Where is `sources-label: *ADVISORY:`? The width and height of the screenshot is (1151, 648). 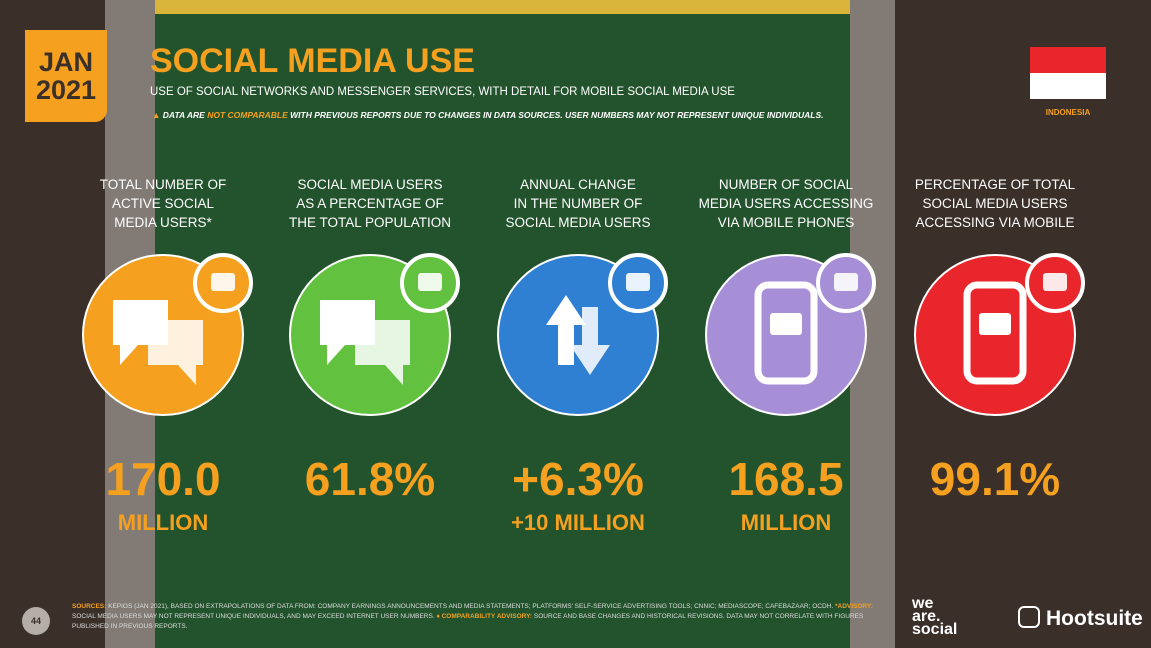 sources-label: *ADVISORY: is located at coordinates (853, 606).